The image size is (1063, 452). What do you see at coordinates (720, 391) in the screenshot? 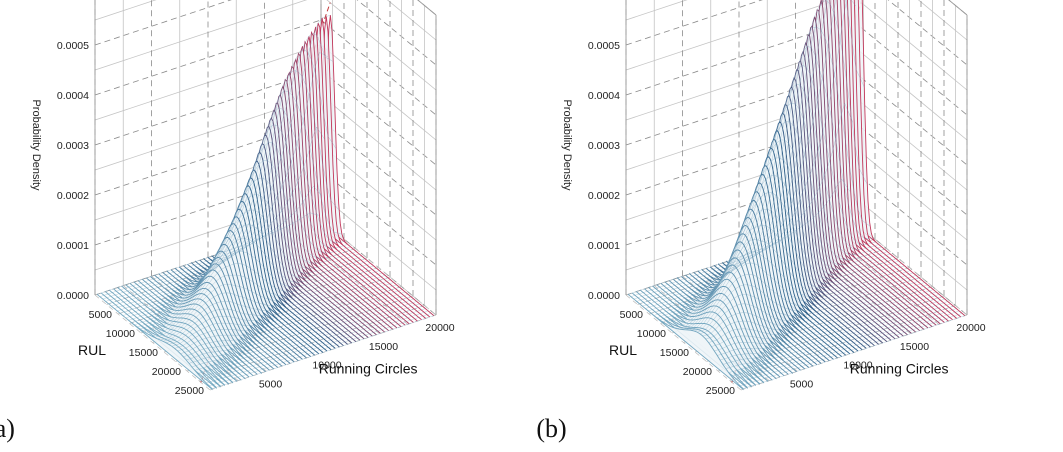
I see `y-tick-label: 25000` at bounding box center [720, 391].